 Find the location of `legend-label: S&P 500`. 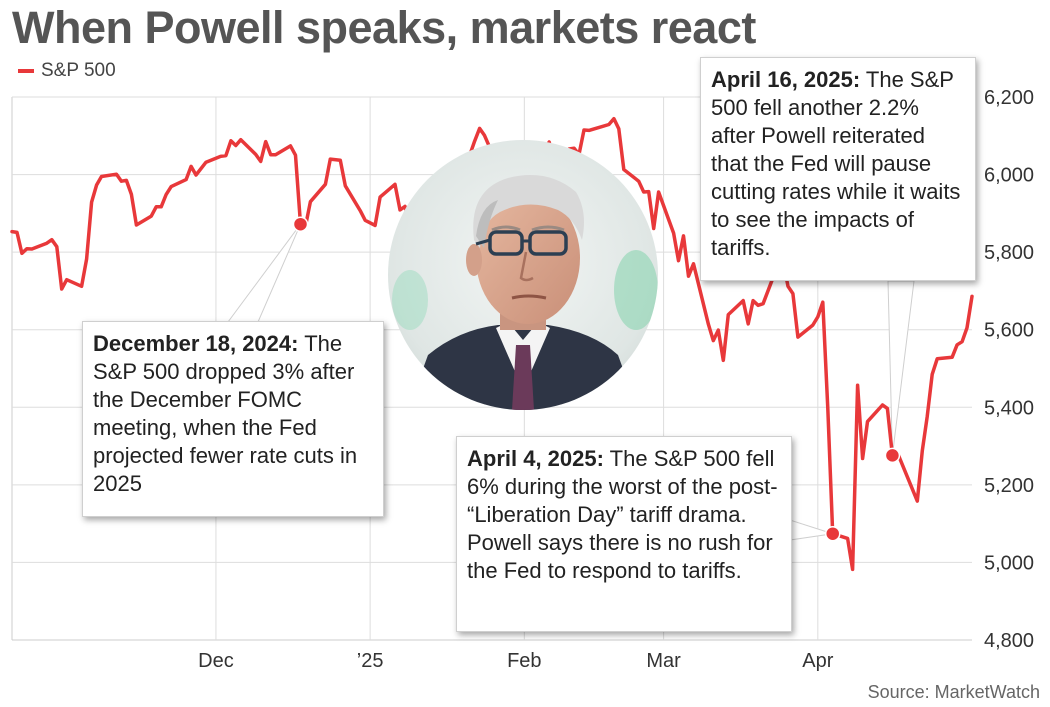

legend-label: S&P 500 is located at coordinates (78, 70).